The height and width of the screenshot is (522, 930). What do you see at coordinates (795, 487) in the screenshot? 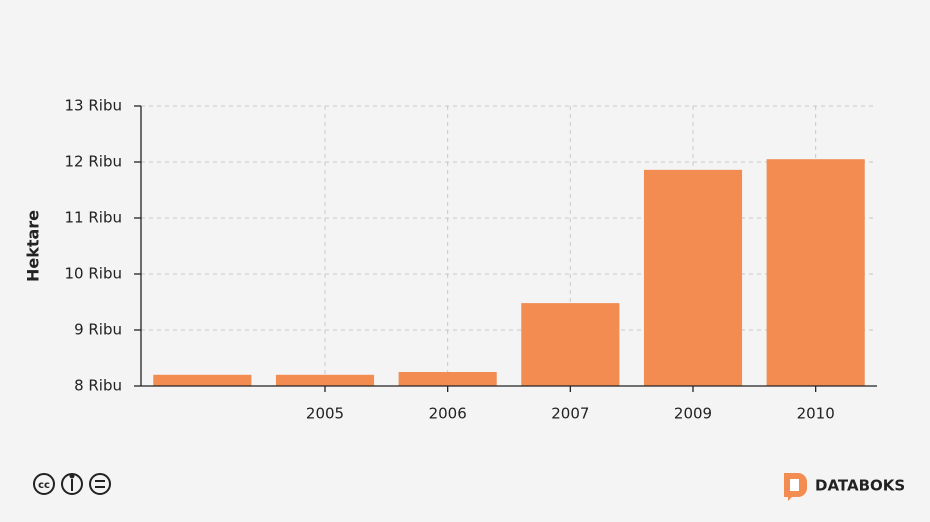
I see `brand-logo` at bounding box center [795, 487].